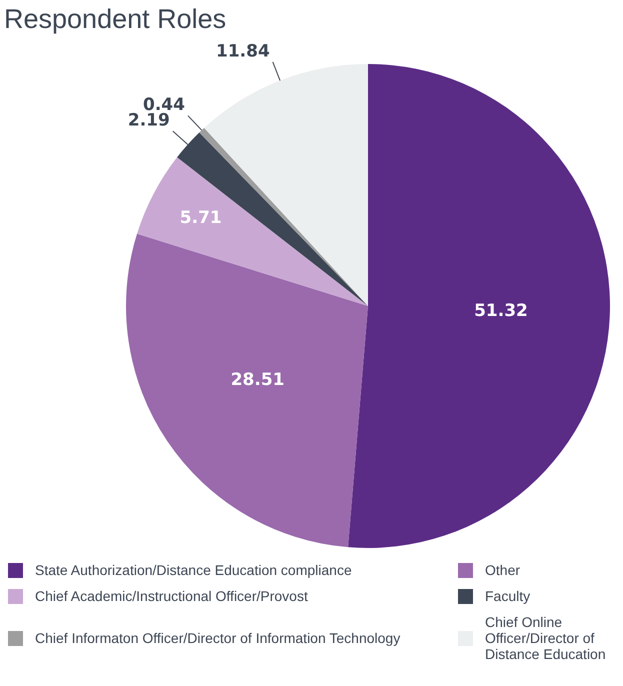 Image resolution: width=623 pixels, height=686 pixels. I want to click on legend-label: Faculty, so click(507, 596).